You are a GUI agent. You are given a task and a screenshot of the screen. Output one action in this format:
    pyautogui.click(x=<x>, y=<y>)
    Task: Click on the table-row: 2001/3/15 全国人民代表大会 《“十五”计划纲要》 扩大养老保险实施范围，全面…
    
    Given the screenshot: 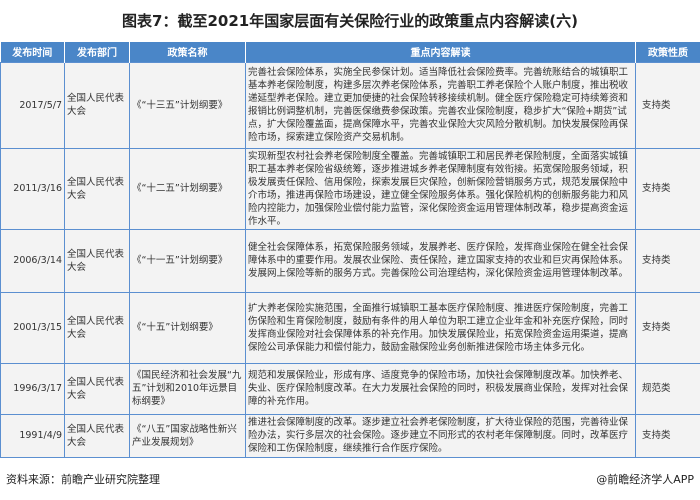 What is the action you would take?
    pyautogui.click(x=350, y=327)
    